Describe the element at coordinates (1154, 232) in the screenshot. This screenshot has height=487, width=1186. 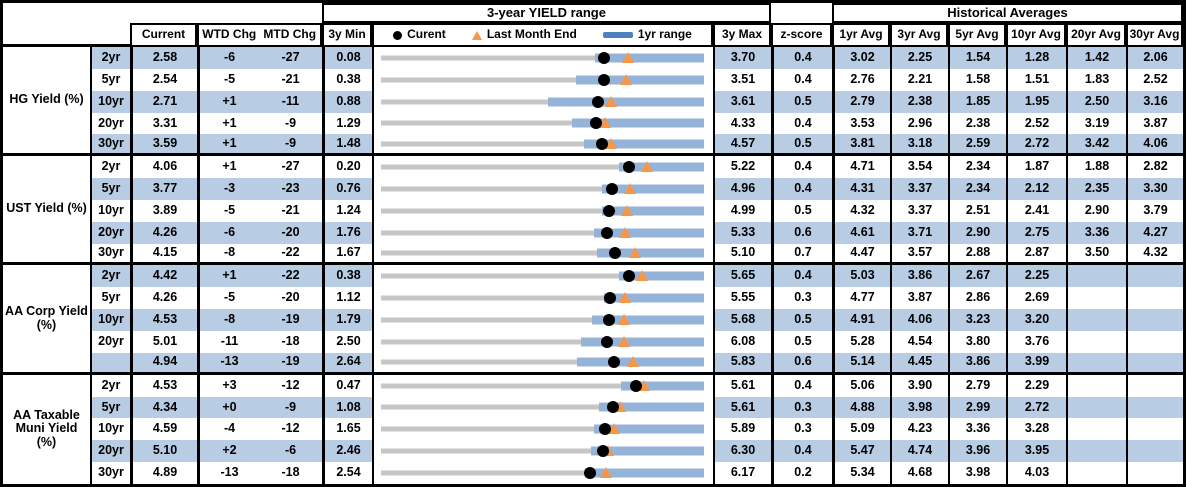
I see `cell-30yr-avg: 4.27` at that location.